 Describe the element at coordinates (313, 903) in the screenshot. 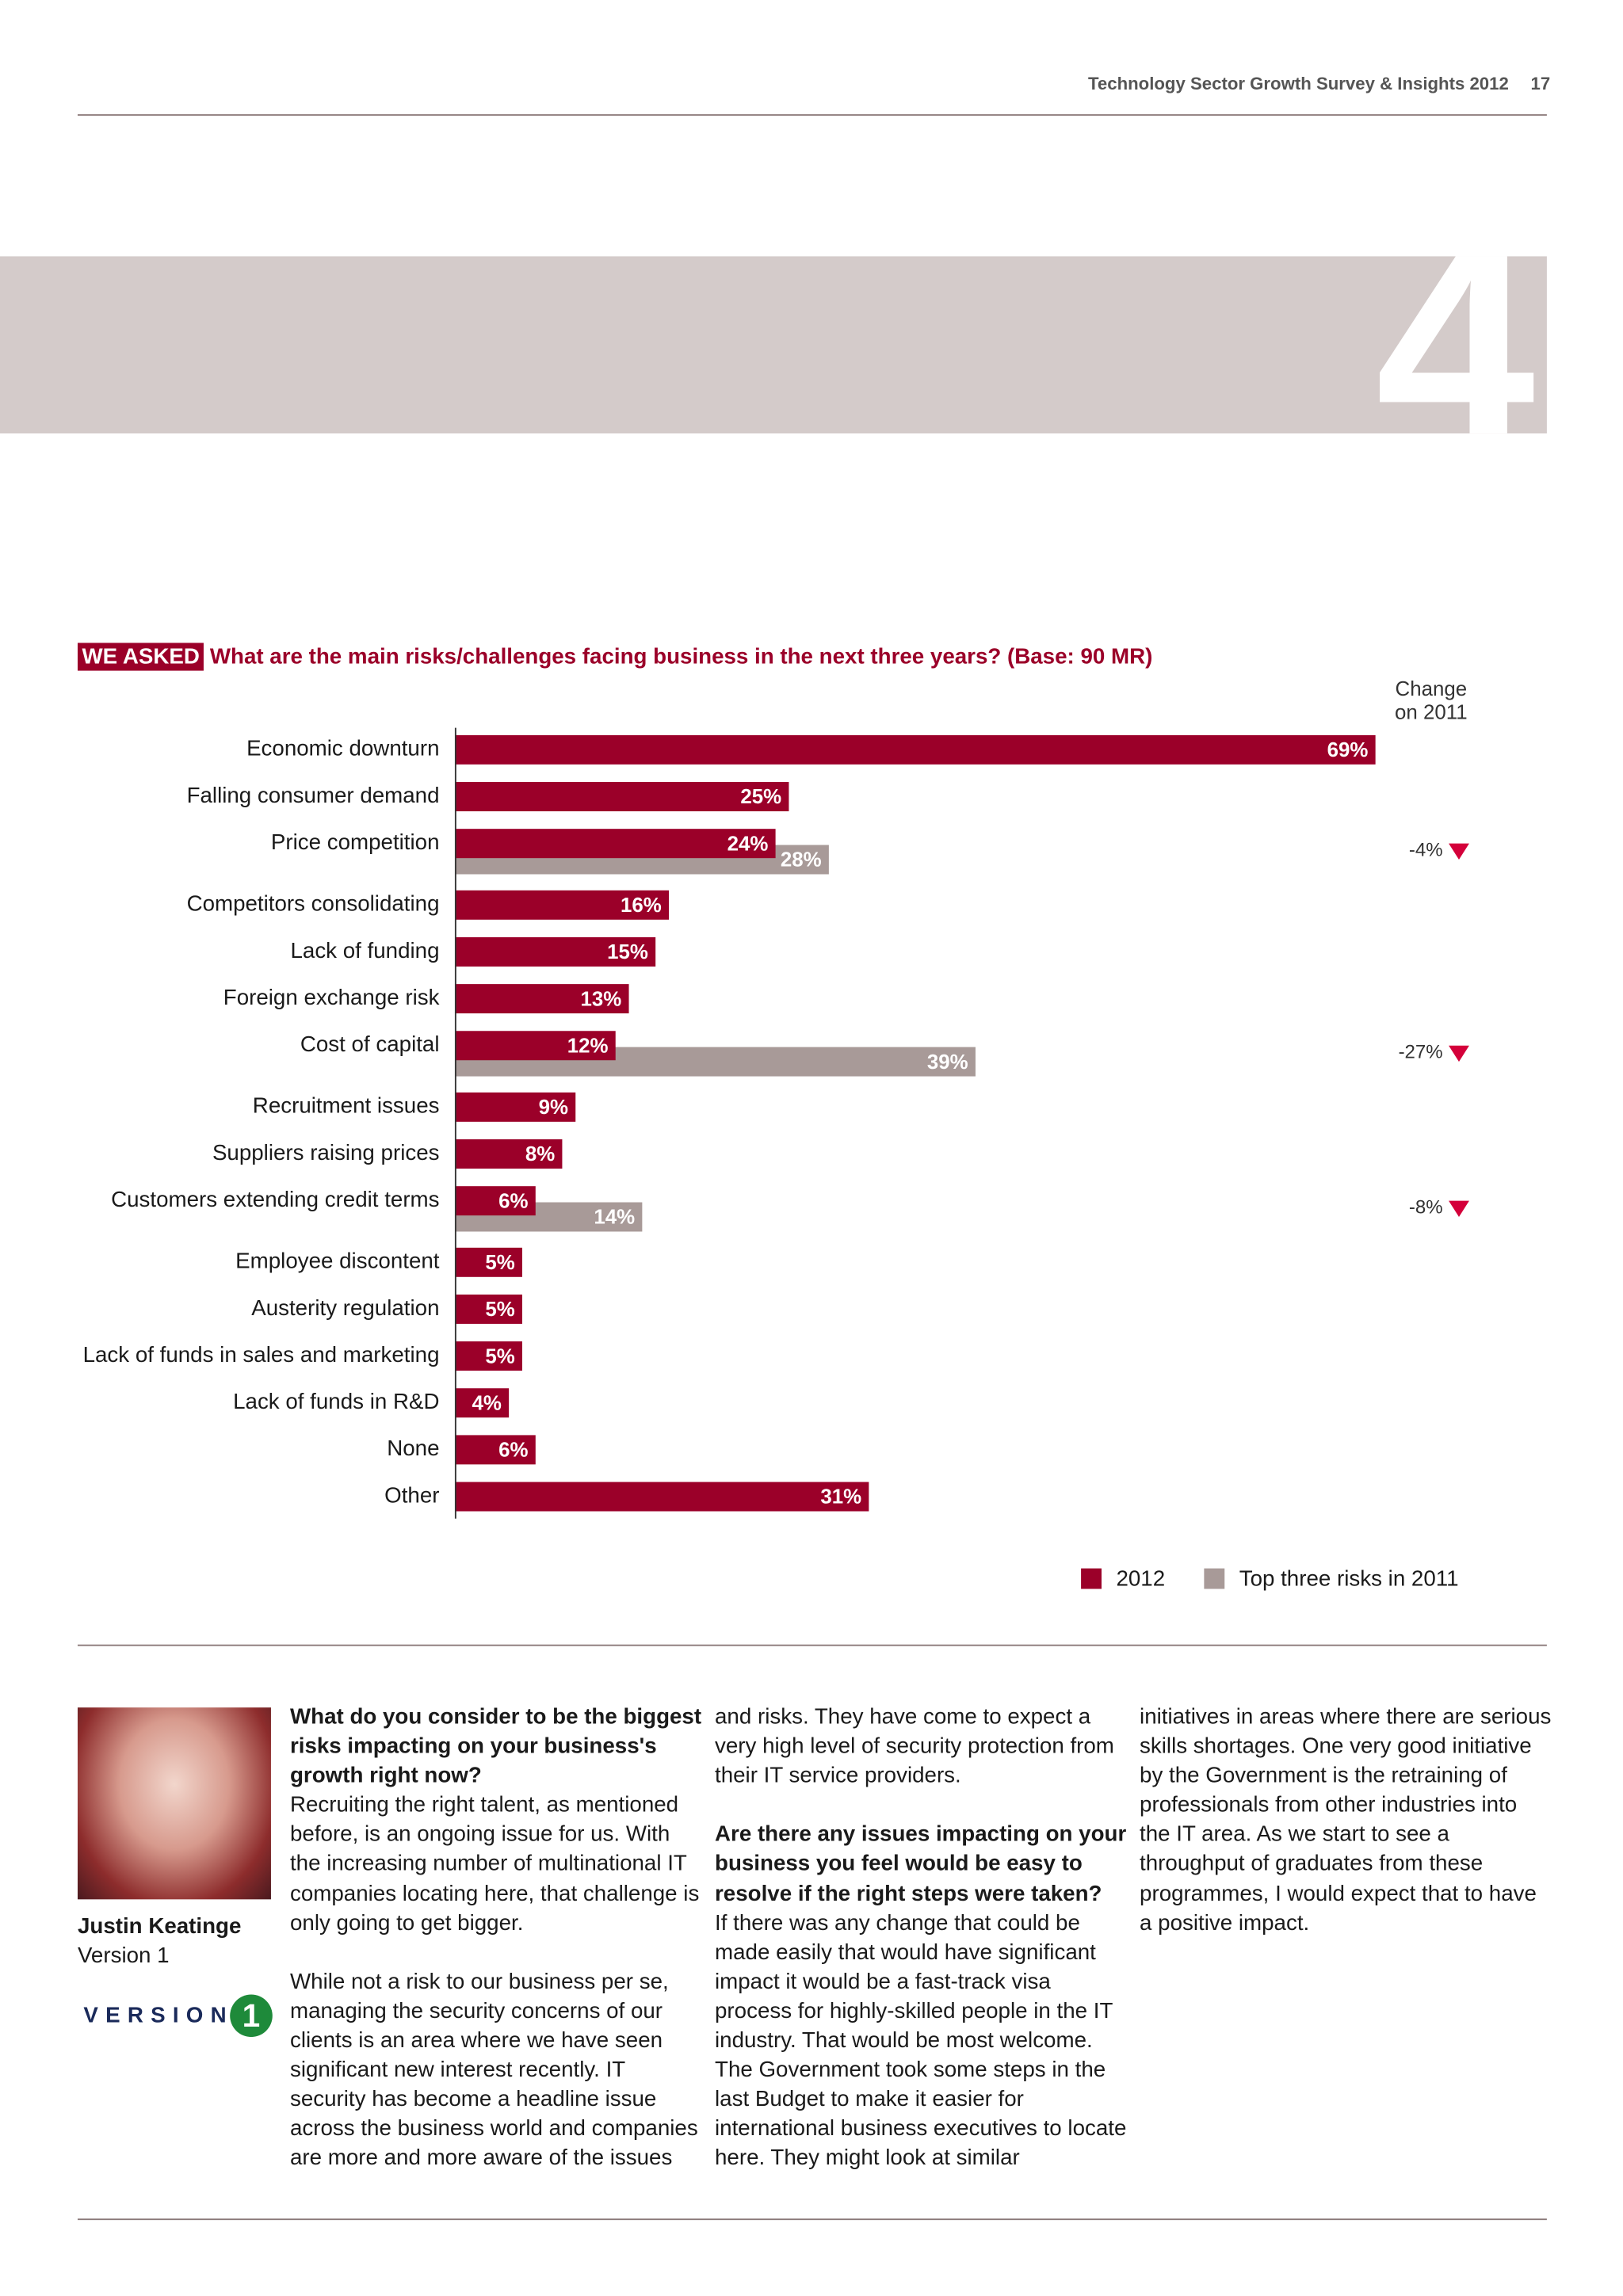

I see `category-label: Competitors consolidating` at that location.